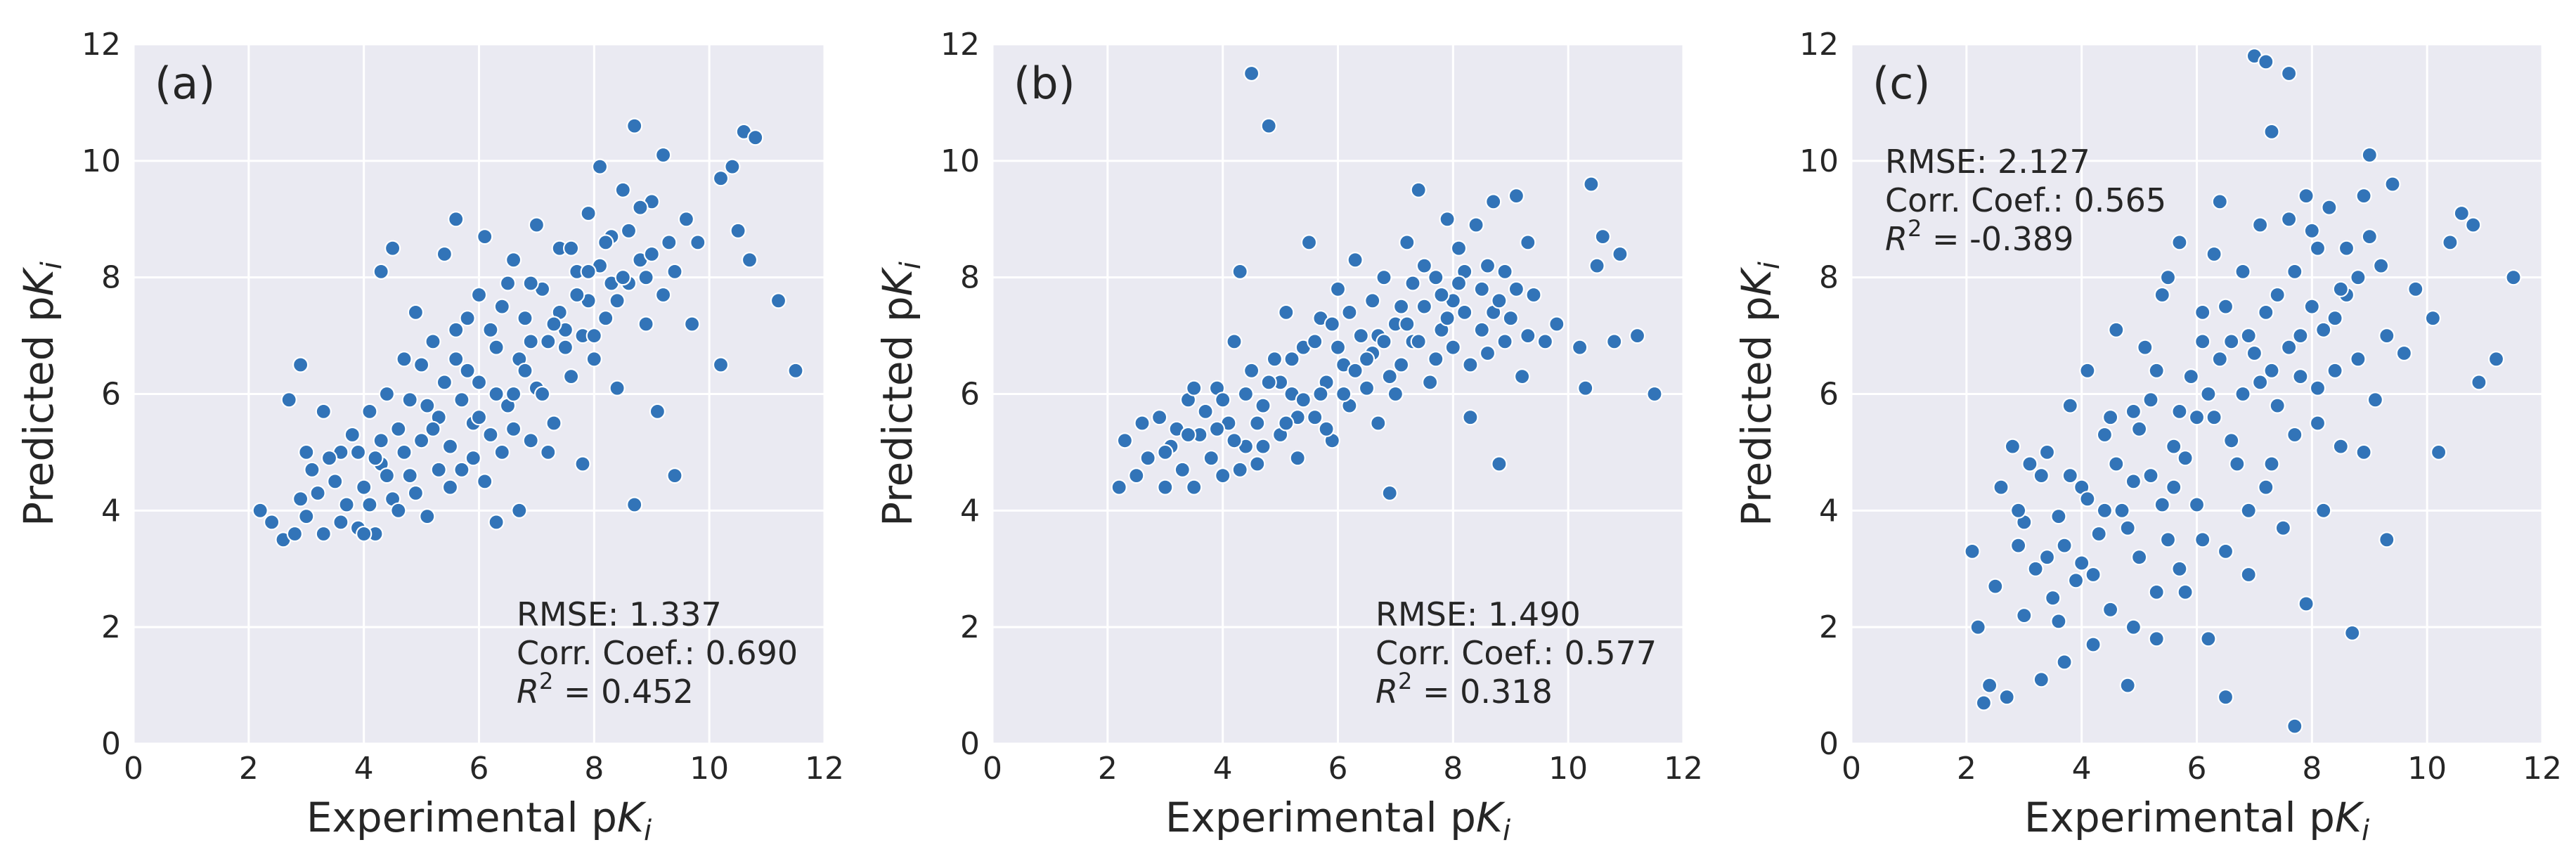  What do you see at coordinates (1516, 653) in the screenshot?
I see `stat-corr-coef: Corr. Coef.: 0.577` at bounding box center [1516, 653].